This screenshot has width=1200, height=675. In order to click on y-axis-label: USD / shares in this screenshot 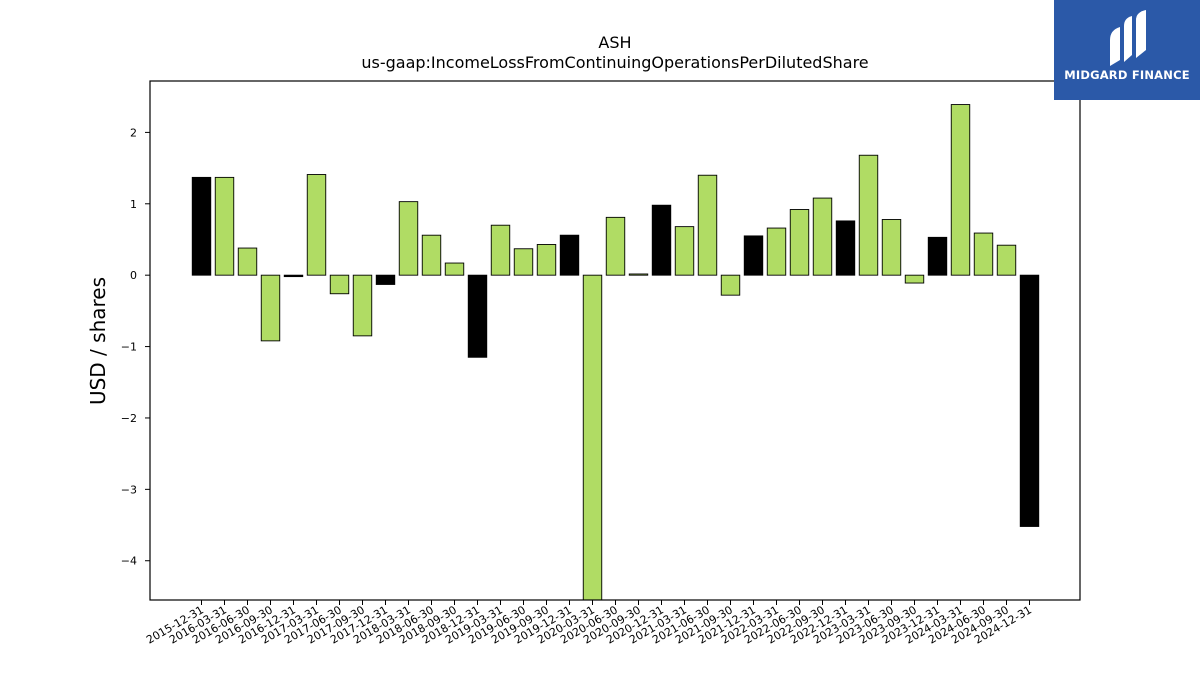, I will do `click(98, 341)`.